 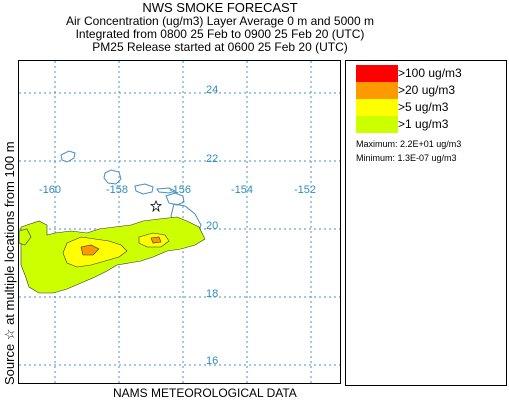 I want to click on smoke-contour-gt20-b, so click(x=156, y=240).